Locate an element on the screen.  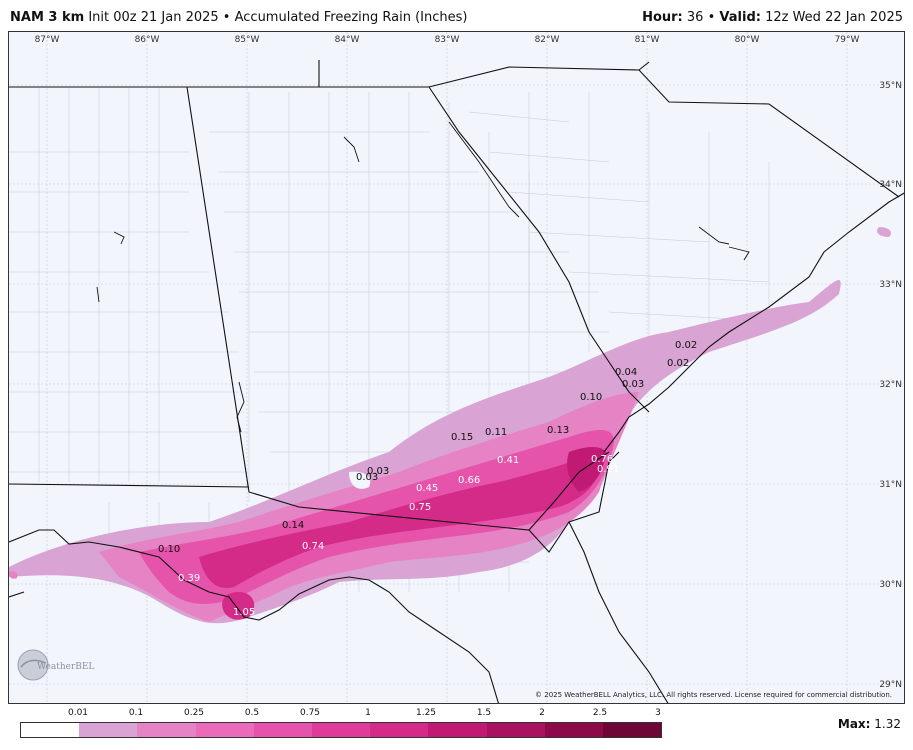
value-label: 0.91 is located at coordinates (608, 469).